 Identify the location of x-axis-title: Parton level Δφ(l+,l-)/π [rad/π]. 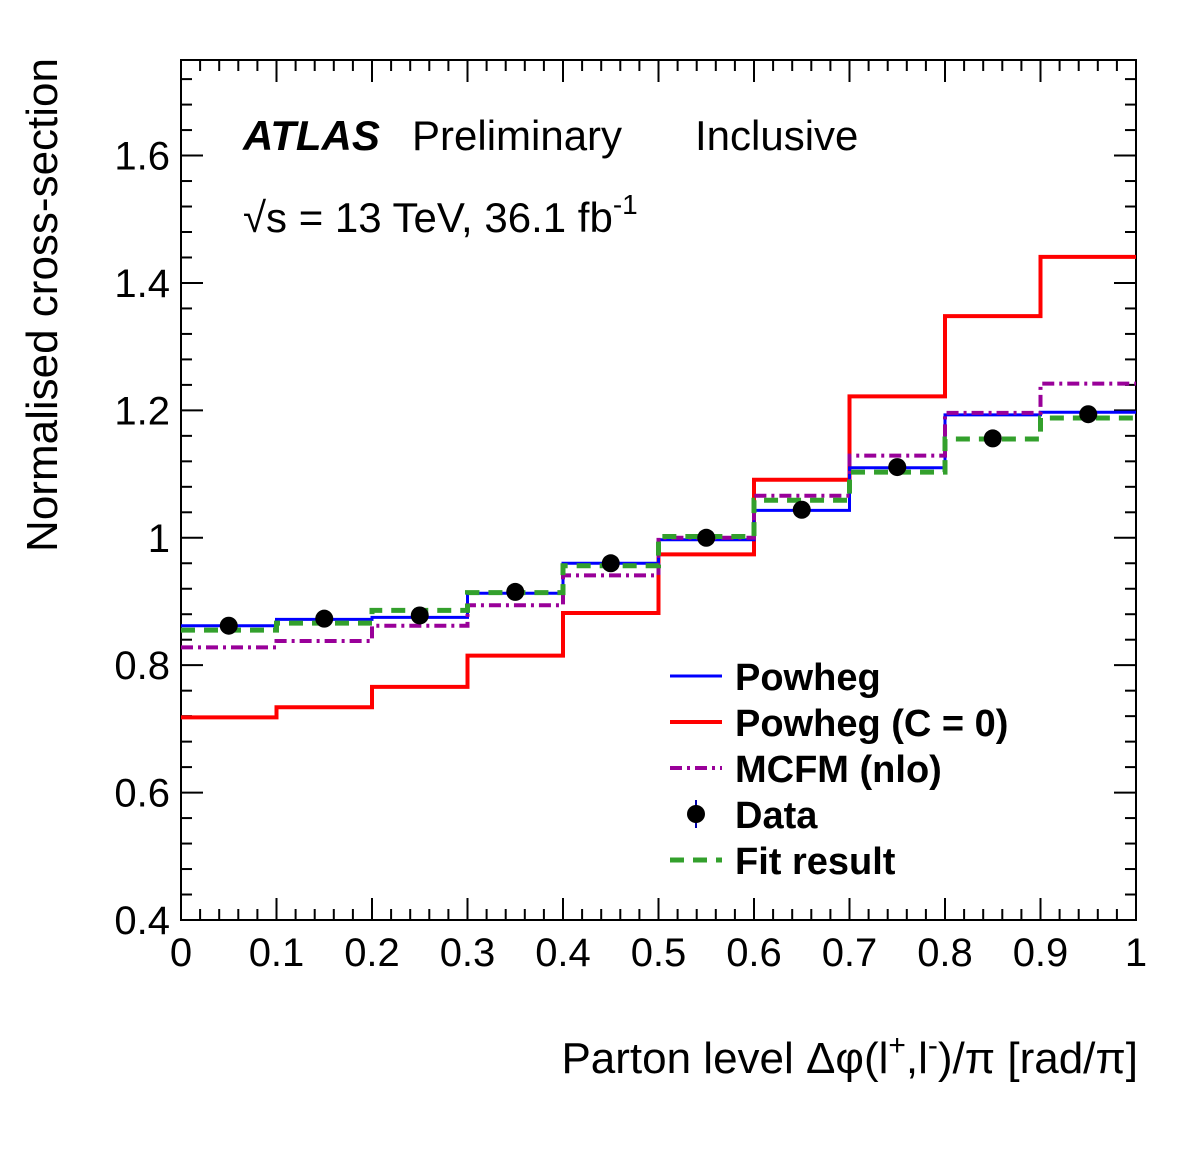
(849, 1056).